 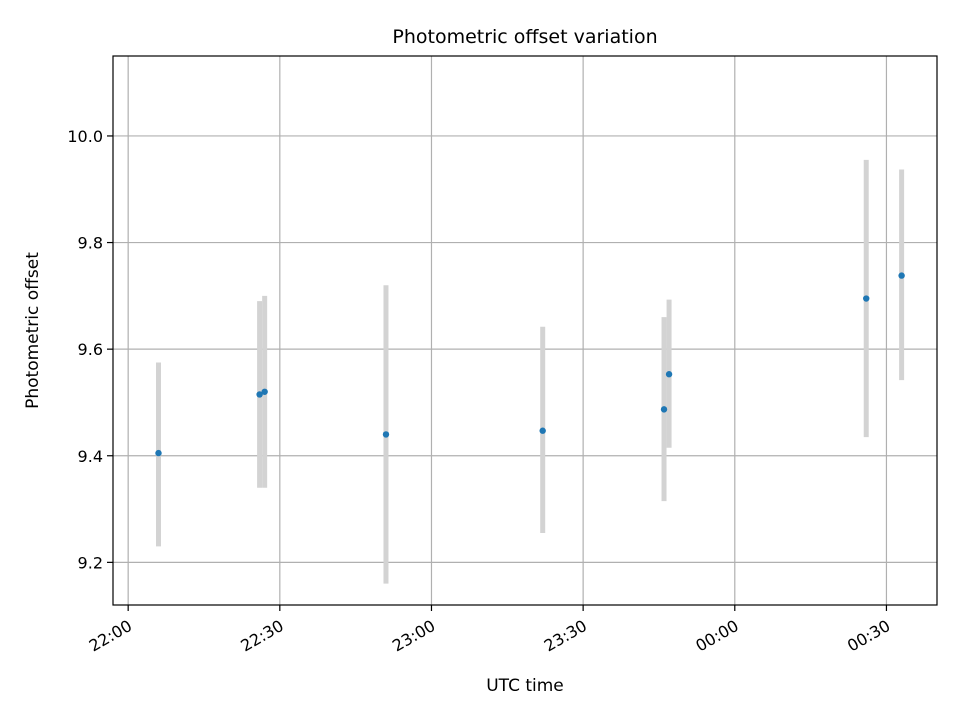 What do you see at coordinates (90, 562) in the screenshot?
I see `y-tick-label: 9.2` at bounding box center [90, 562].